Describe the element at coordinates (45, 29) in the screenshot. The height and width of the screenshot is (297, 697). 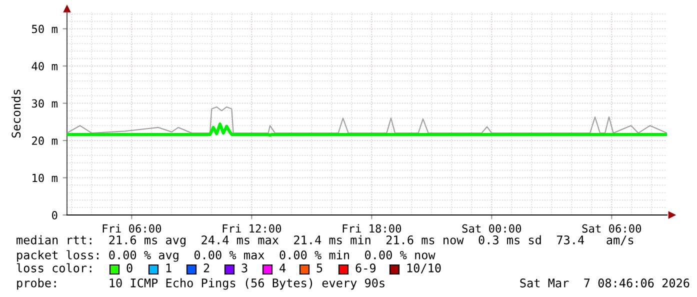
I see `y-tick-label: 50 m` at that location.